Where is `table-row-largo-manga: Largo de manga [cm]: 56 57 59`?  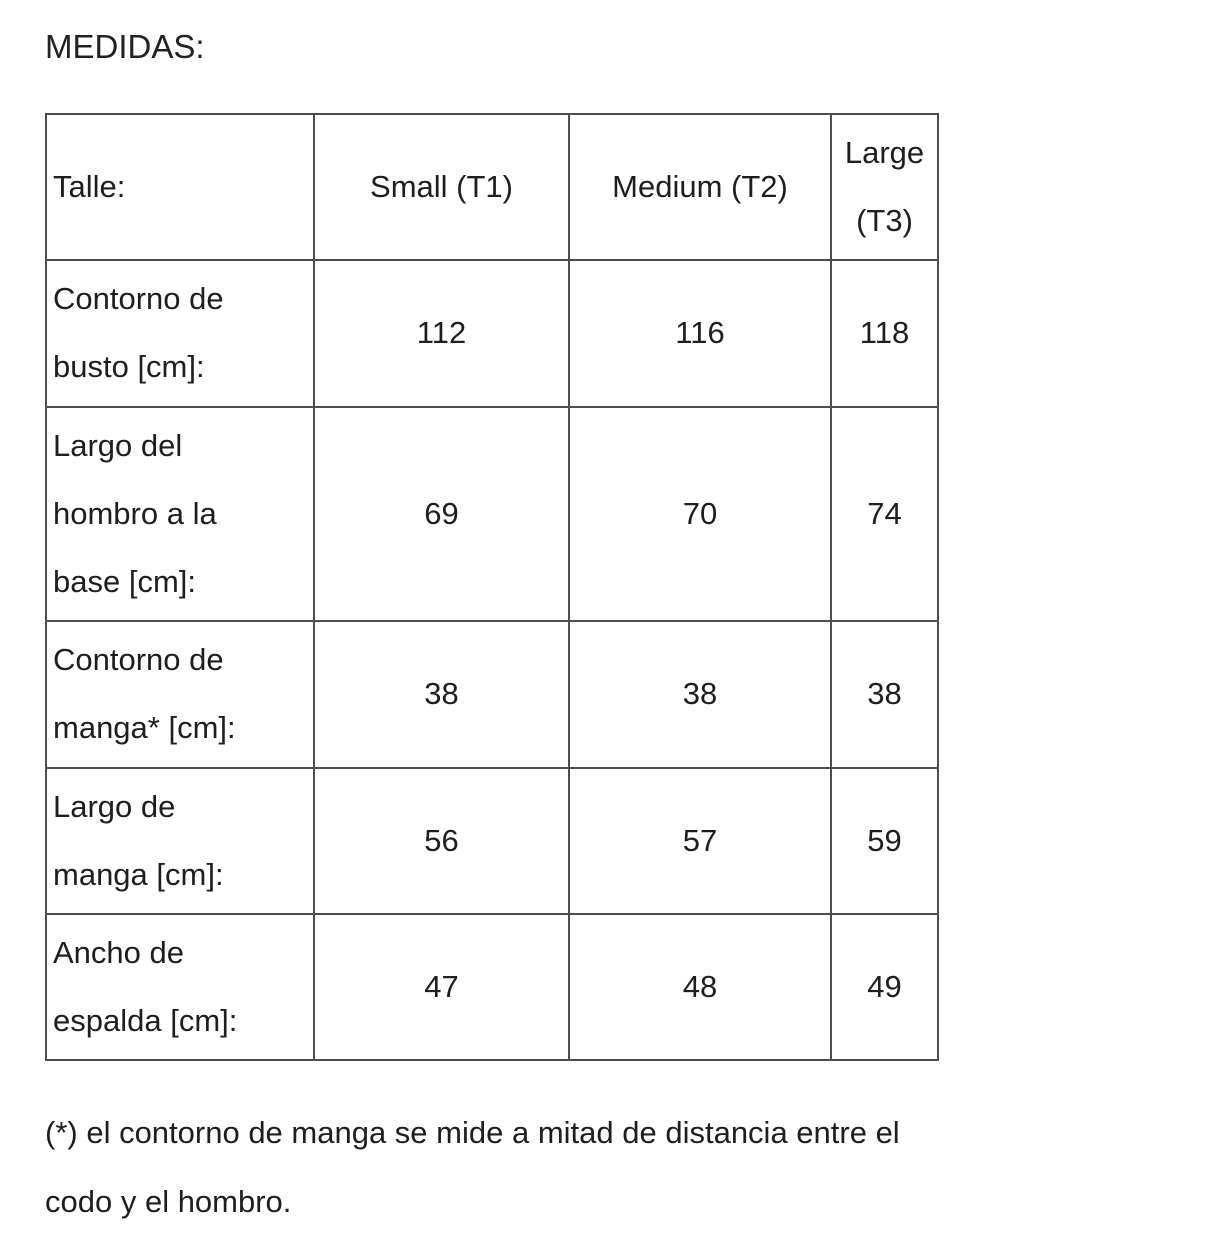 table-row-largo-manga: Largo de manga [cm]: 56 57 59 is located at coordinates (492, 840).